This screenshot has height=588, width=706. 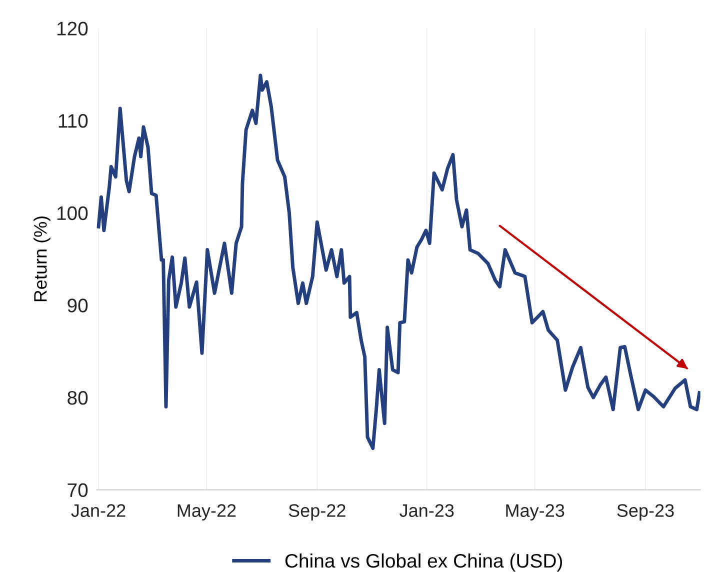 I want to click on y-tick-label: 70, so click(x=78, y=490).